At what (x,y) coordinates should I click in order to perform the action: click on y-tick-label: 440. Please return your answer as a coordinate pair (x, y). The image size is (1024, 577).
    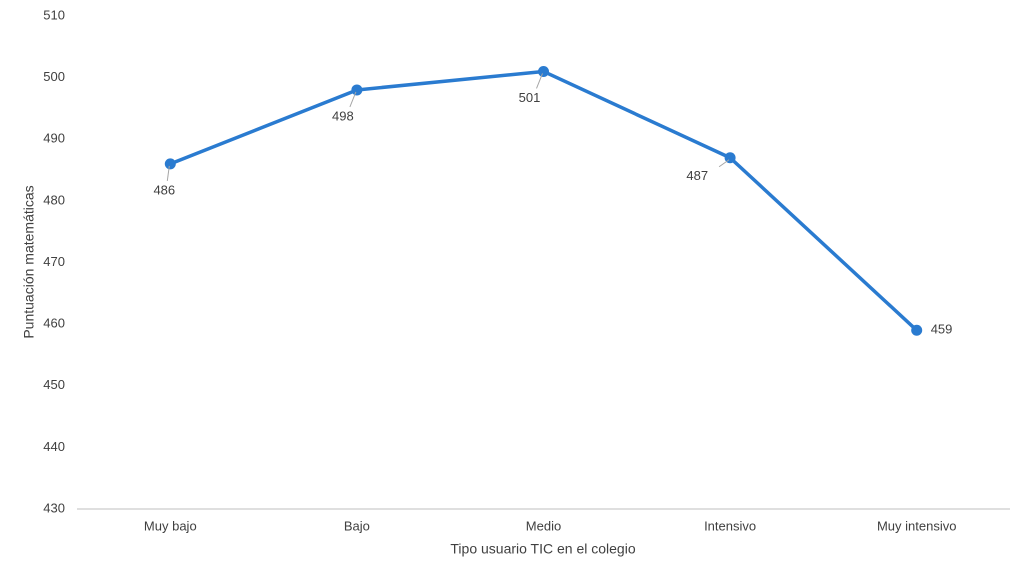
    Looking at the image, I should click on (54, 446).